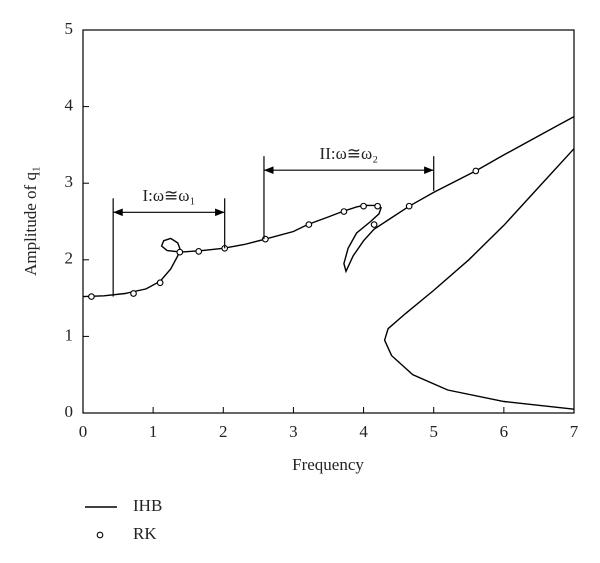 The image size is (600, 563). Describe the element at coordinates (69, 334) in the screenshot. I see `y-tick-label: 1` at that location.